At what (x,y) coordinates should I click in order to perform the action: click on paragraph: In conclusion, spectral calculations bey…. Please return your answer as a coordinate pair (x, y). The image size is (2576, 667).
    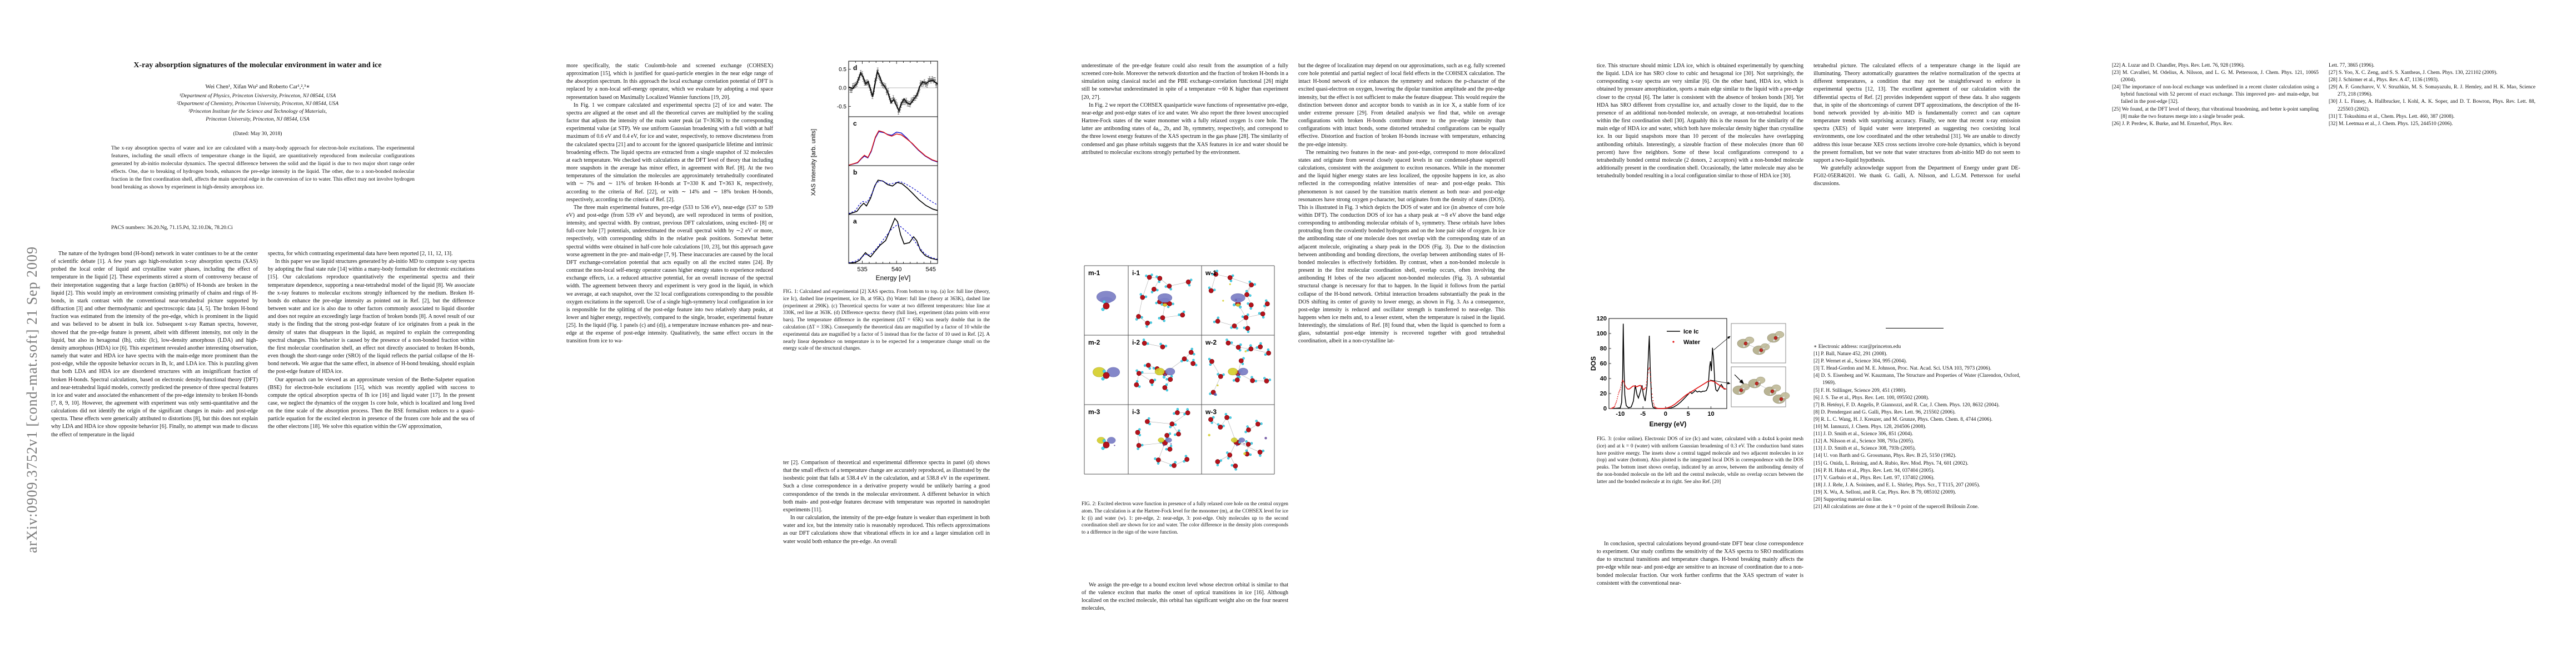
    Looking at the image, I should click on (1700, 563).